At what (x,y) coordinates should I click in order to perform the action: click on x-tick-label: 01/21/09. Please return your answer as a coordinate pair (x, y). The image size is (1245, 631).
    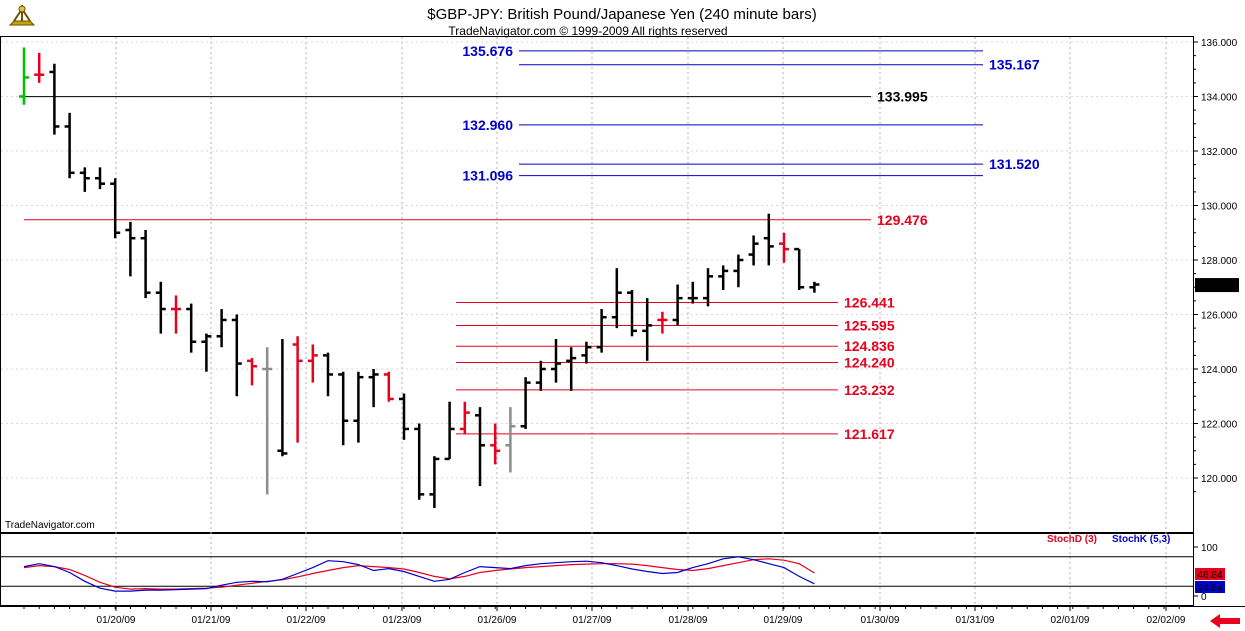
    Looking at the image, I should click on (211, 620).